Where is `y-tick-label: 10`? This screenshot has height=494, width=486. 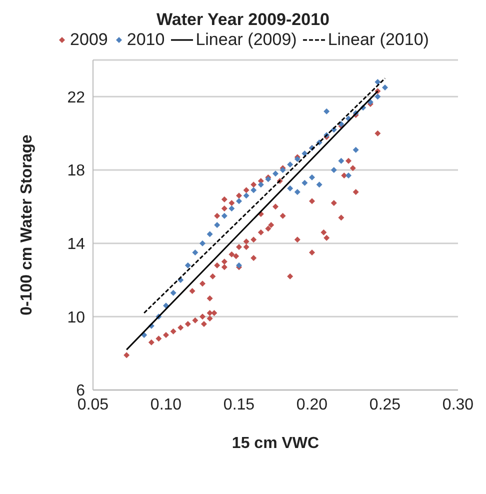
y-tick-label: 10 is located at coordinates (76, 317).